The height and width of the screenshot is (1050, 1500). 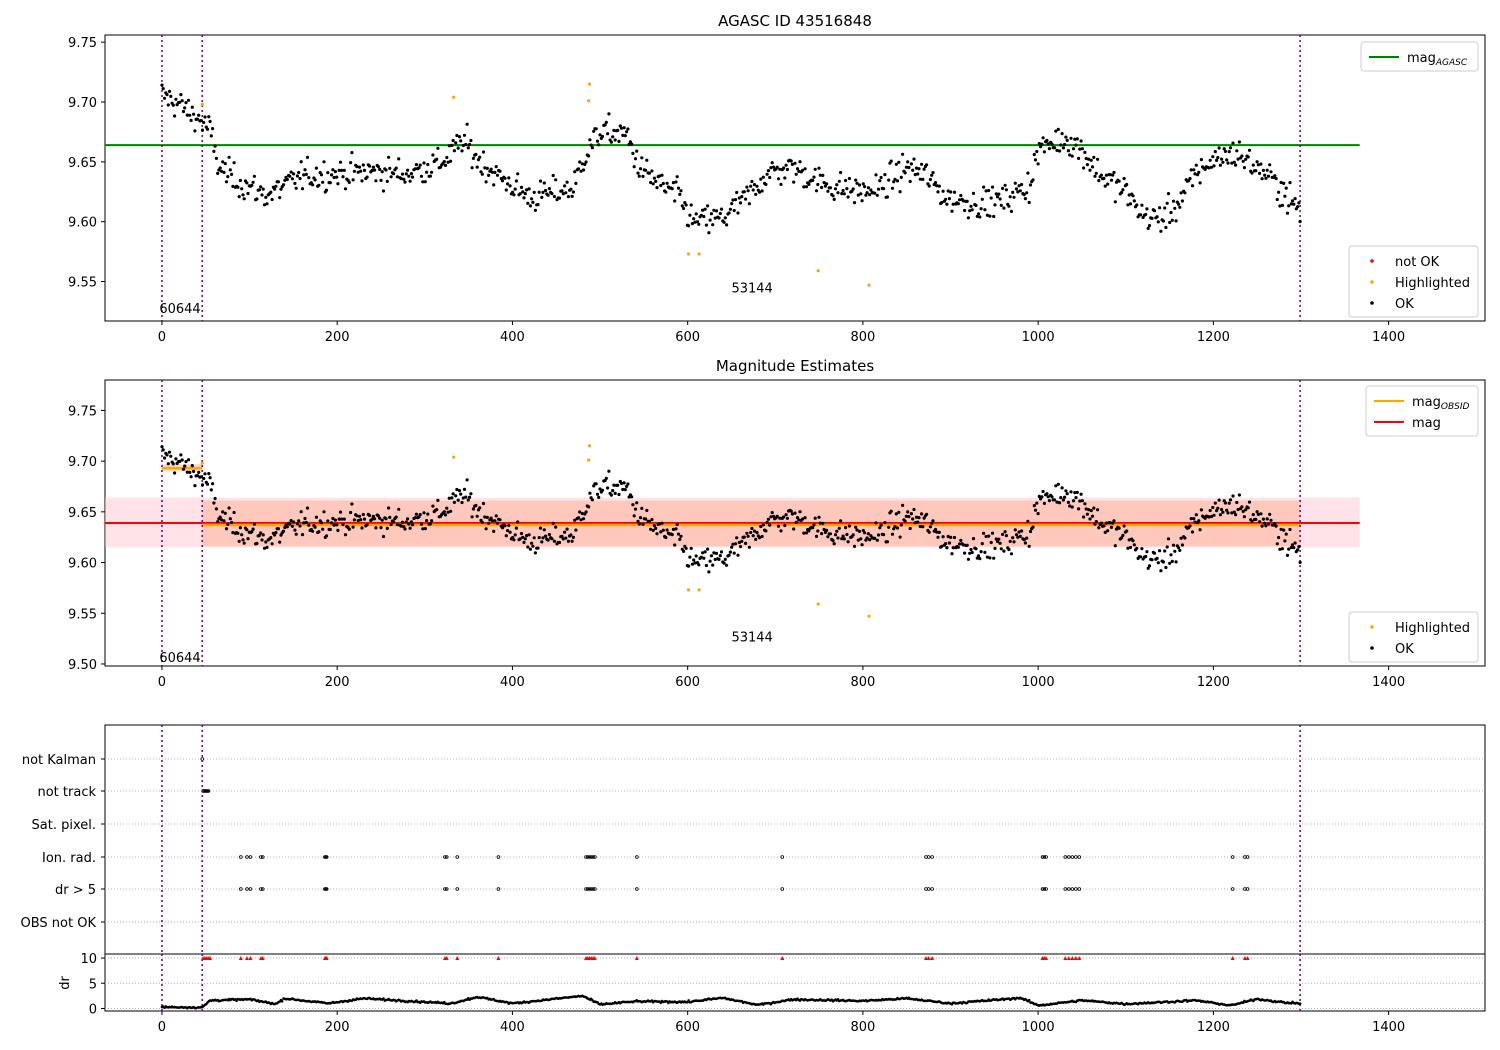 I want to click on panel1-lower-legend-label: OK, so click(x=1404, y=304).